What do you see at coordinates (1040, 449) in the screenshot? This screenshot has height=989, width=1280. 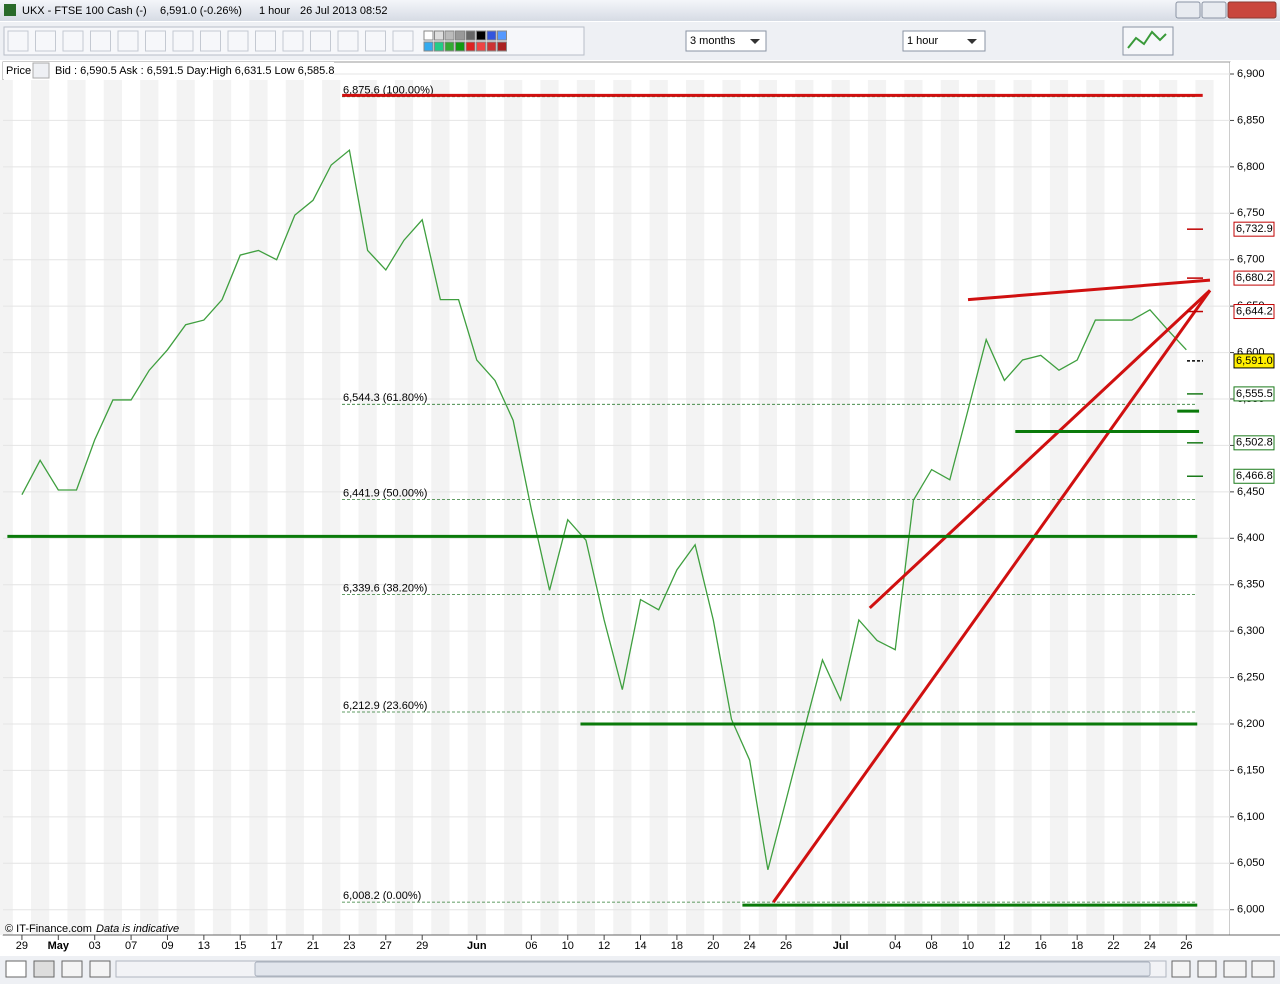 I see `trend-line` at bounding box center [1040, 449].